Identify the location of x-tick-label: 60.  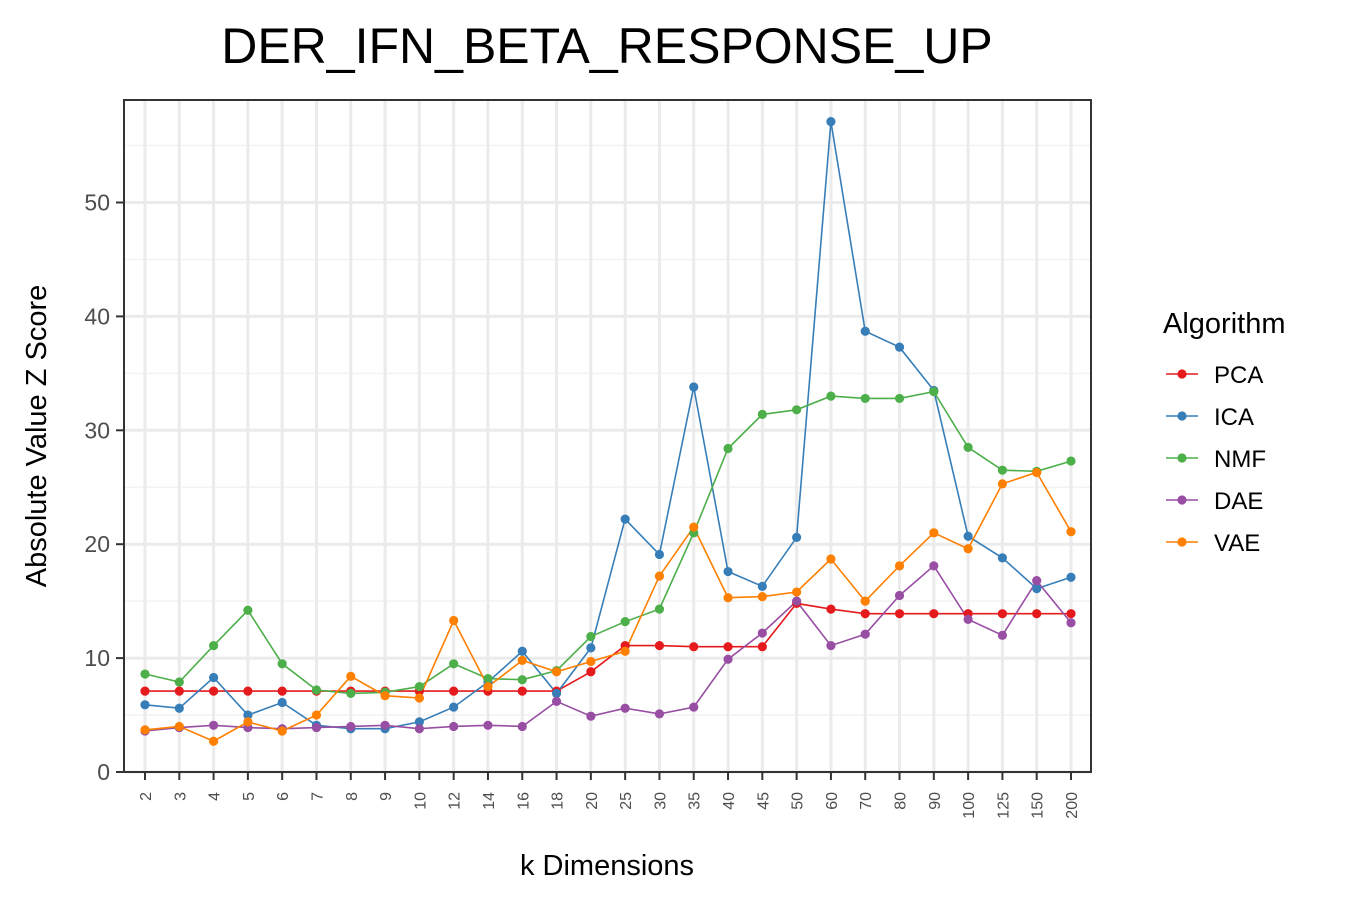
(832, 801).